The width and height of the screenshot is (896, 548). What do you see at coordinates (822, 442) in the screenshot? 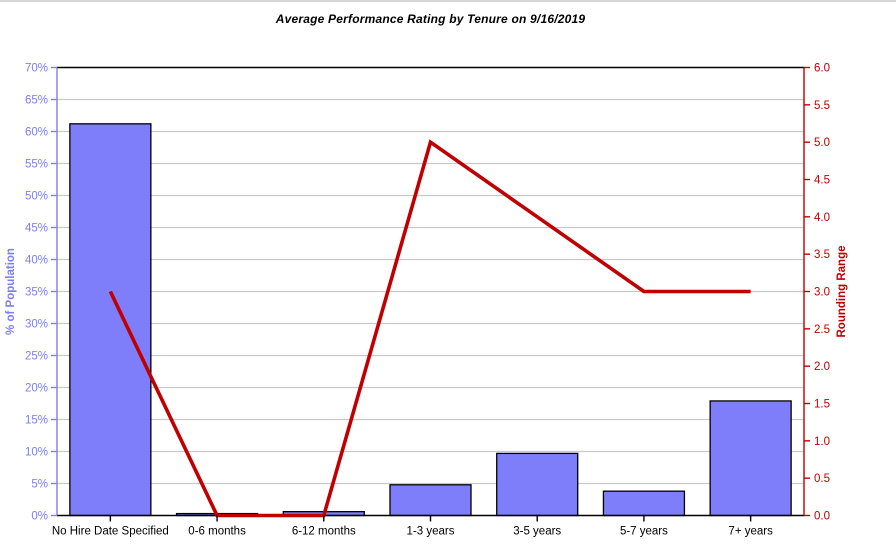
I see `right-axis-tick-label: 1.0` at bounding box center [822, 442].